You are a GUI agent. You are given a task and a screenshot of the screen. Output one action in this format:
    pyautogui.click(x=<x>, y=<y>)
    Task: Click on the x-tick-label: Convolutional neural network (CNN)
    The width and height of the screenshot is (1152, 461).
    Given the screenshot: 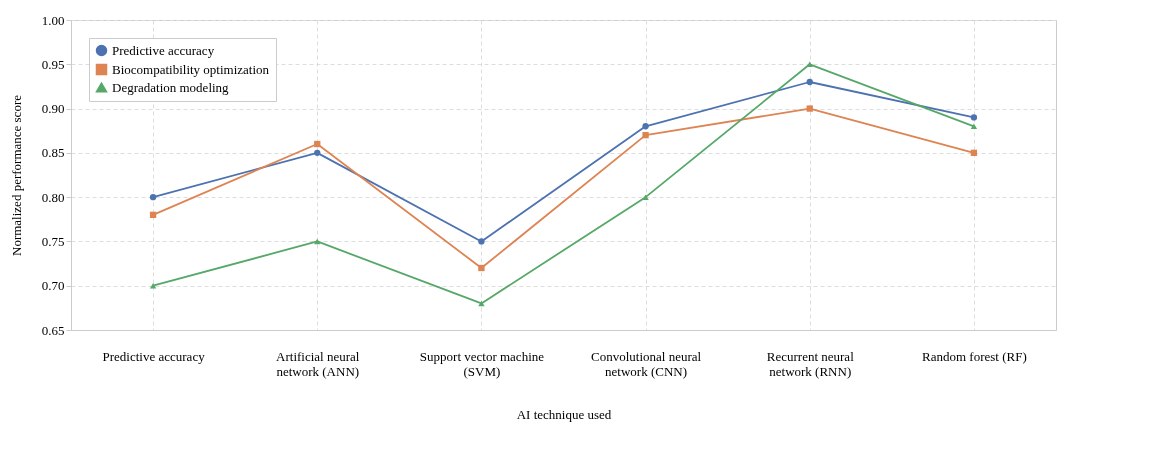 What is the action you would take?
    pyautogui.click(x=646, y=363)
    